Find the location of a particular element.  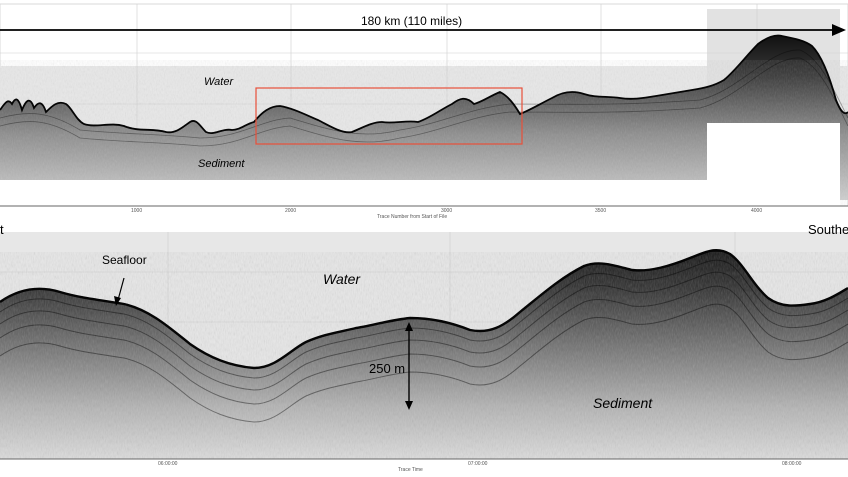

scale-bar is located at coordinates (409, 366).